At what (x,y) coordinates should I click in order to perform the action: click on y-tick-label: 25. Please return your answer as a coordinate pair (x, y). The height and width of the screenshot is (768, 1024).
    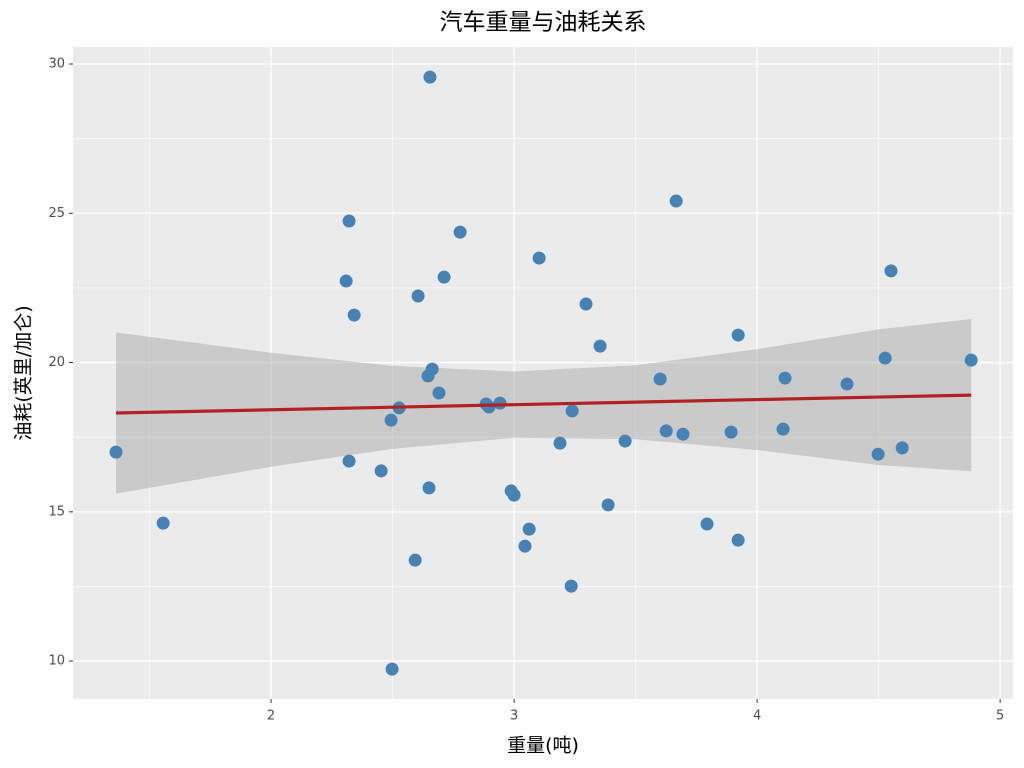
    Looking at the image, I should click on (56, 213).